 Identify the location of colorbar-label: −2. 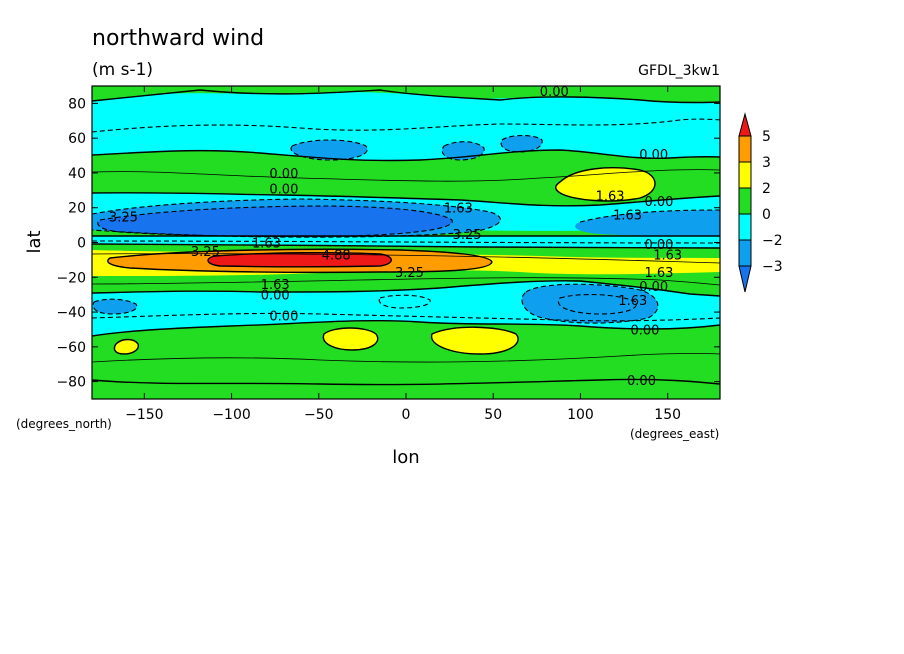
(772, 241).